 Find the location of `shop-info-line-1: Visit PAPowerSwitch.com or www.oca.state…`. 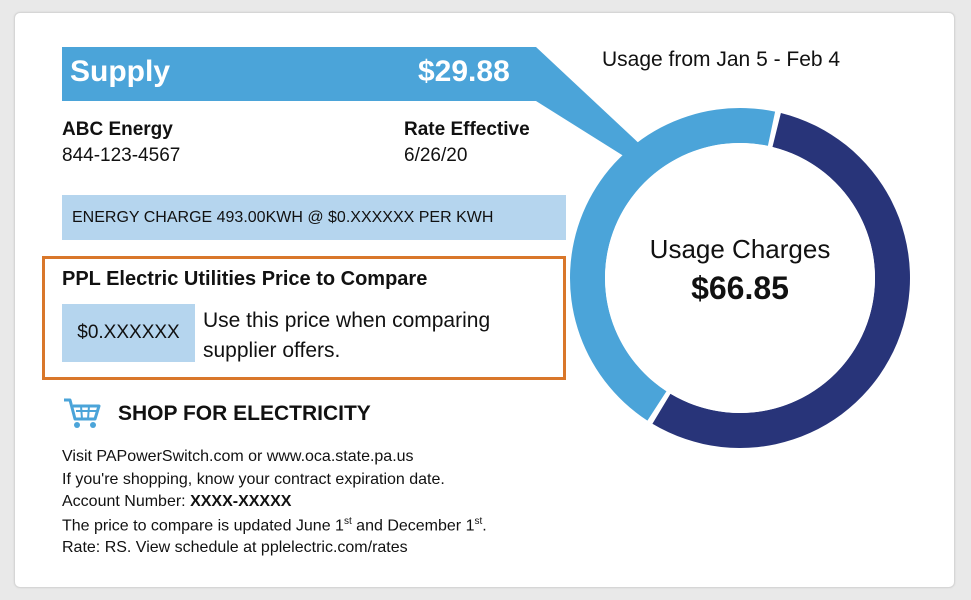

shop-info-line-1: Visit PAPowerSwitch.com or www.oca.state… is located at coordinates (238, 456).